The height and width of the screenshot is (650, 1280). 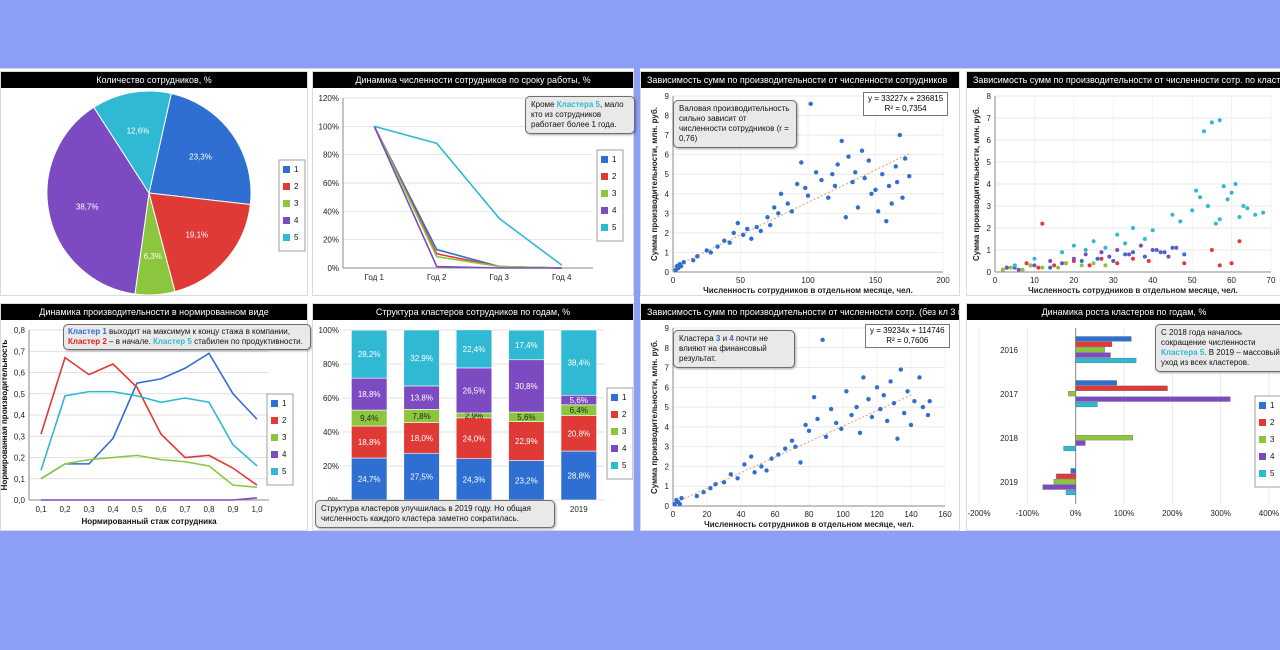 What do you see at coordinates (1220, 513) in the screenshot?
I see `growth-x-tick: 300%` at bounding box center [1220, 513].